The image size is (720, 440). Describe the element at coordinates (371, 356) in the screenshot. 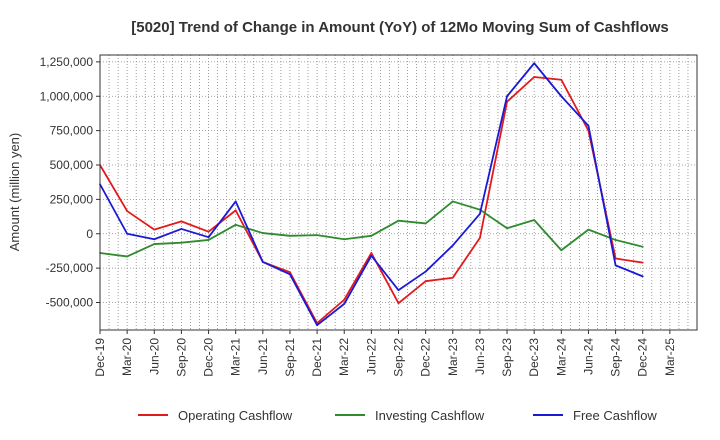

I see `x-tick-label: Jun-22` at that location.